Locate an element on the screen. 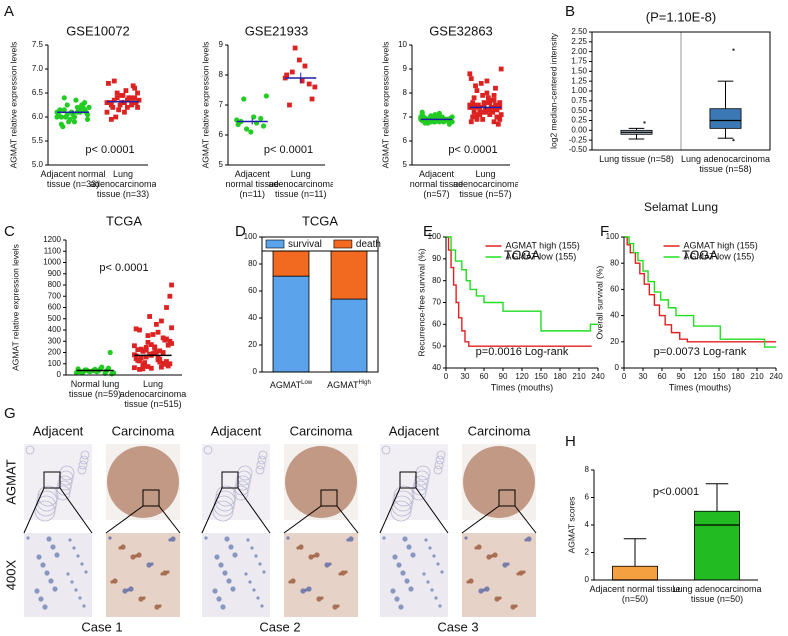 This screenshot has width=788, height=636. y-tick-label: 6 is located at coordinates (587, 497).